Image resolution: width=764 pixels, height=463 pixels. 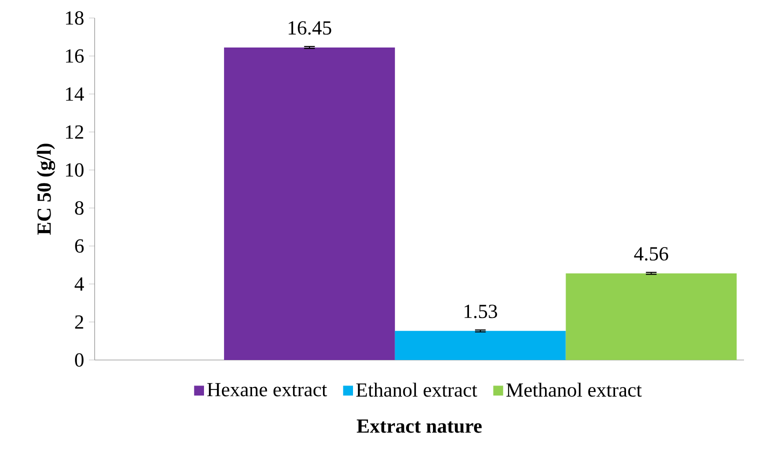 What do you see at coordinates (75, 18) in the screenshot?
I see `y-tick-label: 18` at bounding box center [75, 18].